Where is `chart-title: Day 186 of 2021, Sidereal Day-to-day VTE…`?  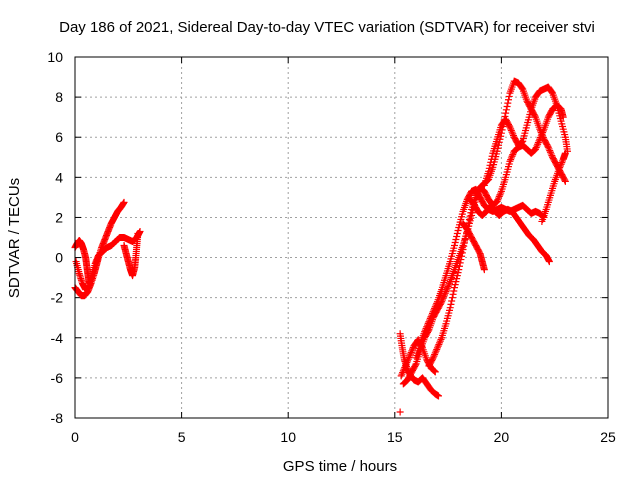
chart-title: Day 186 of 2021, Sidereal Day-to-day VTE… is located at coordinates (327, 27).